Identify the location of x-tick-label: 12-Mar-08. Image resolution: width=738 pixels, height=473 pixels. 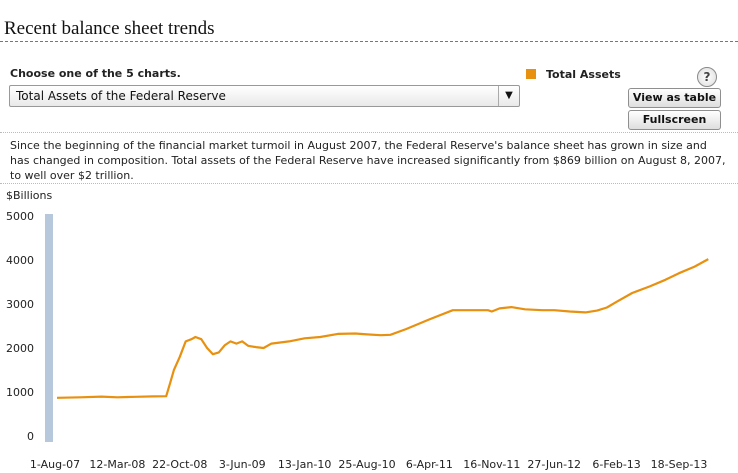
(117, 464).